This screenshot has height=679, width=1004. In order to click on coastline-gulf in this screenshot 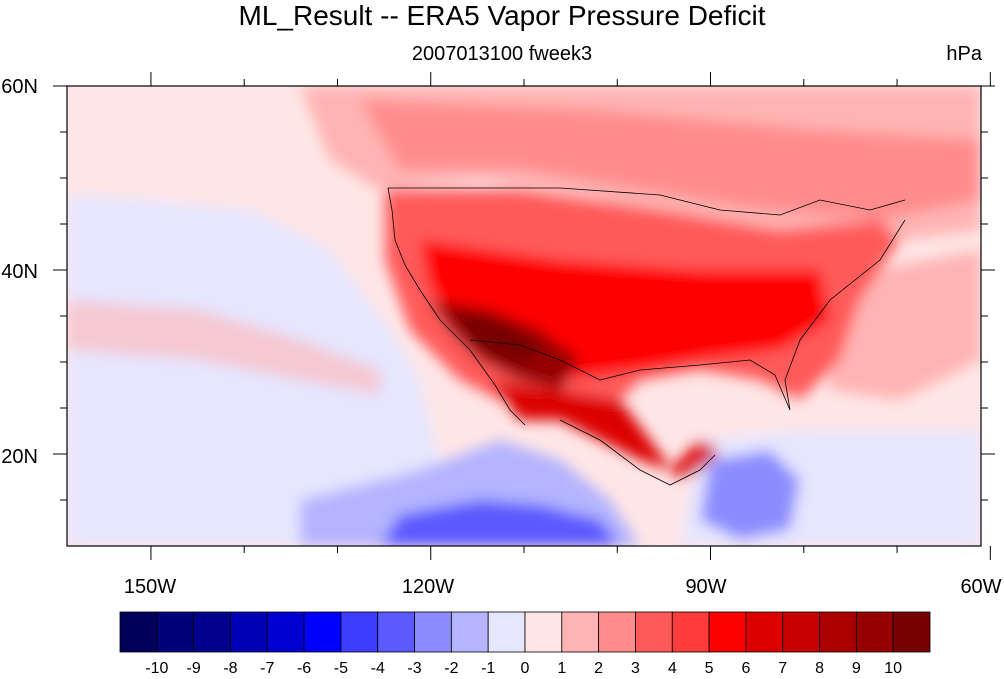, I will do `click(752, 315)`.